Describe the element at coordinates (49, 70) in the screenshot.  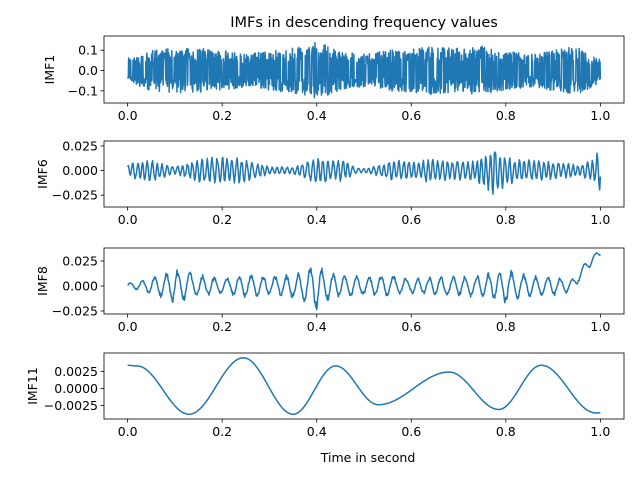
I see `y-axis-label: IMF1` at that location.